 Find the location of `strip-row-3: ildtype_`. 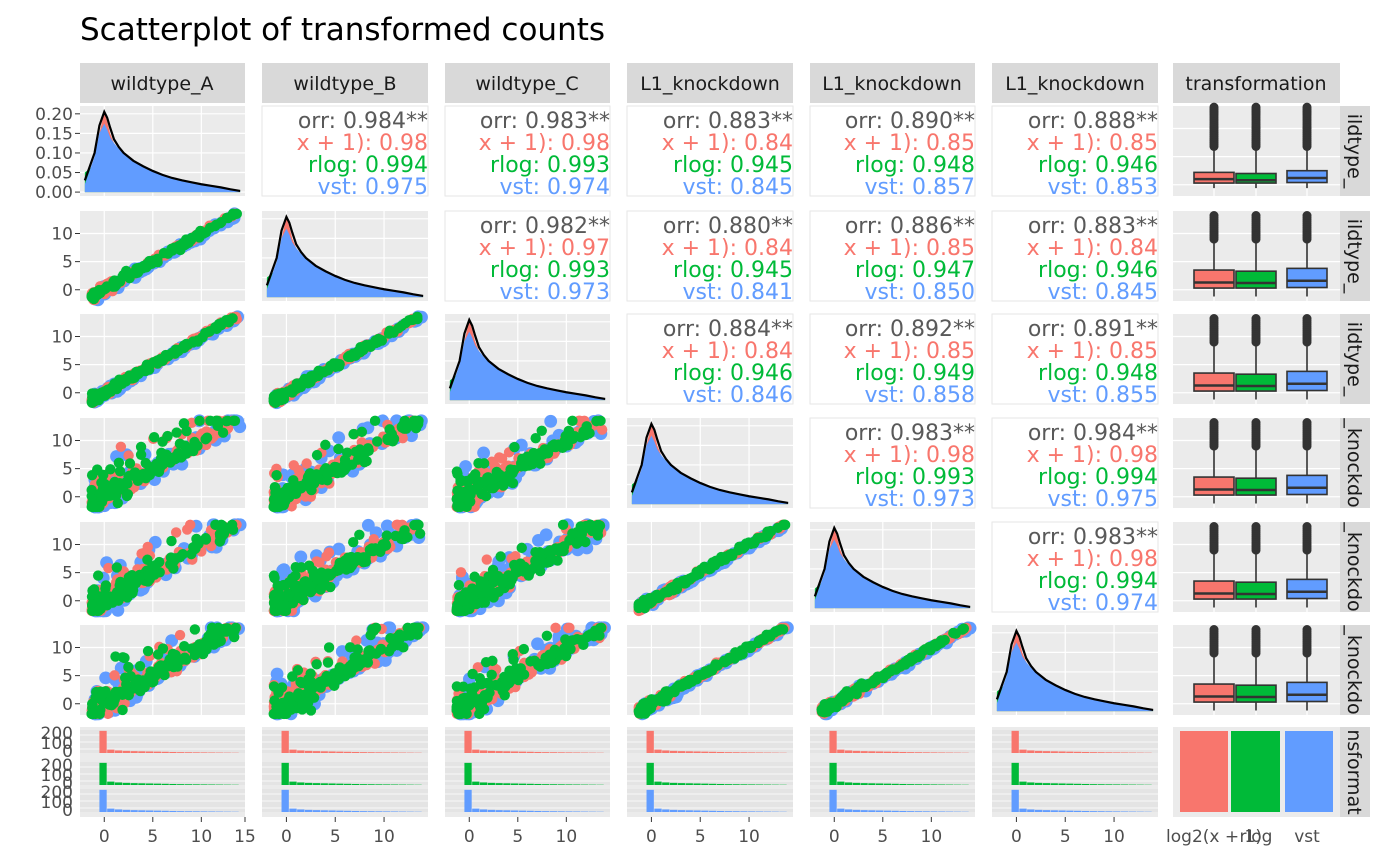

strip-row-3: ildtype_ is located at coordinates (1355, 359).